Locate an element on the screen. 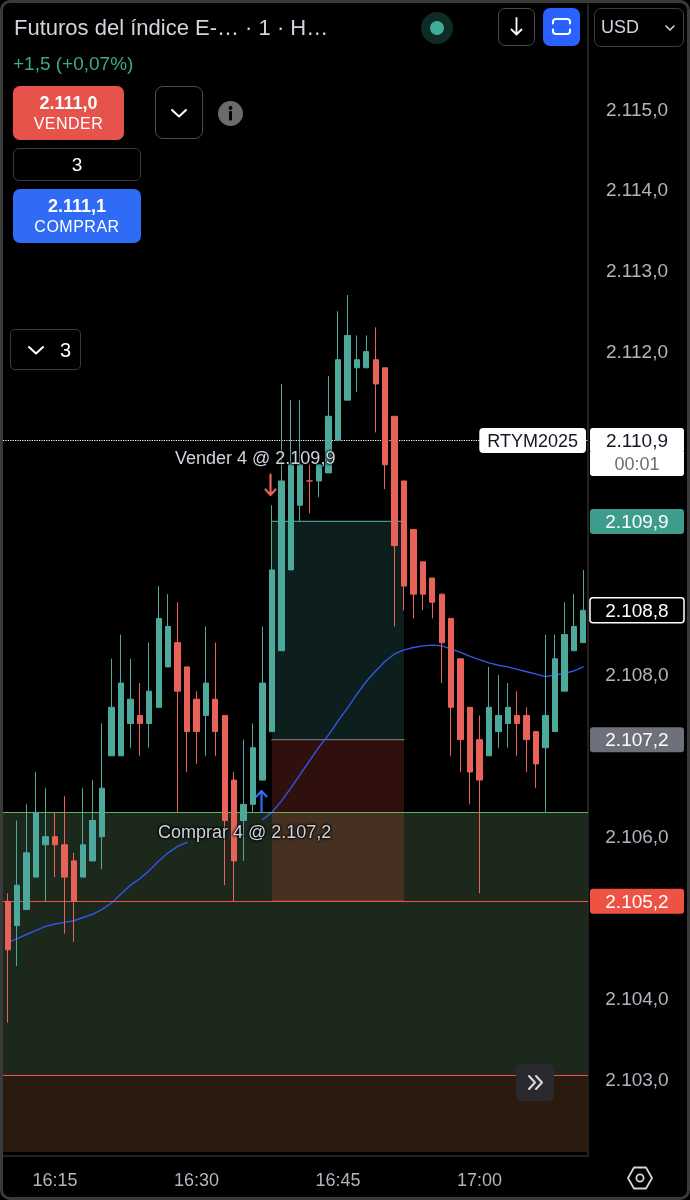 The image size is (690, 1200). annotation: 2.111,0 is located at coordinates (68, 103).